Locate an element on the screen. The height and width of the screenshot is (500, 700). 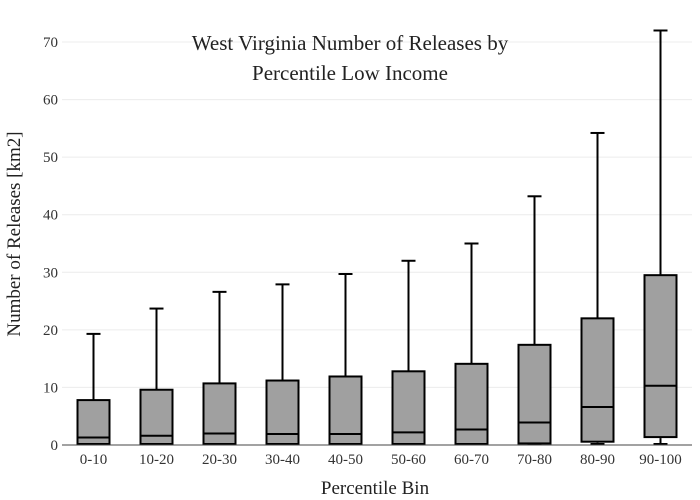
x-tick-label: 10-20 is located at coordinates (156, 460).